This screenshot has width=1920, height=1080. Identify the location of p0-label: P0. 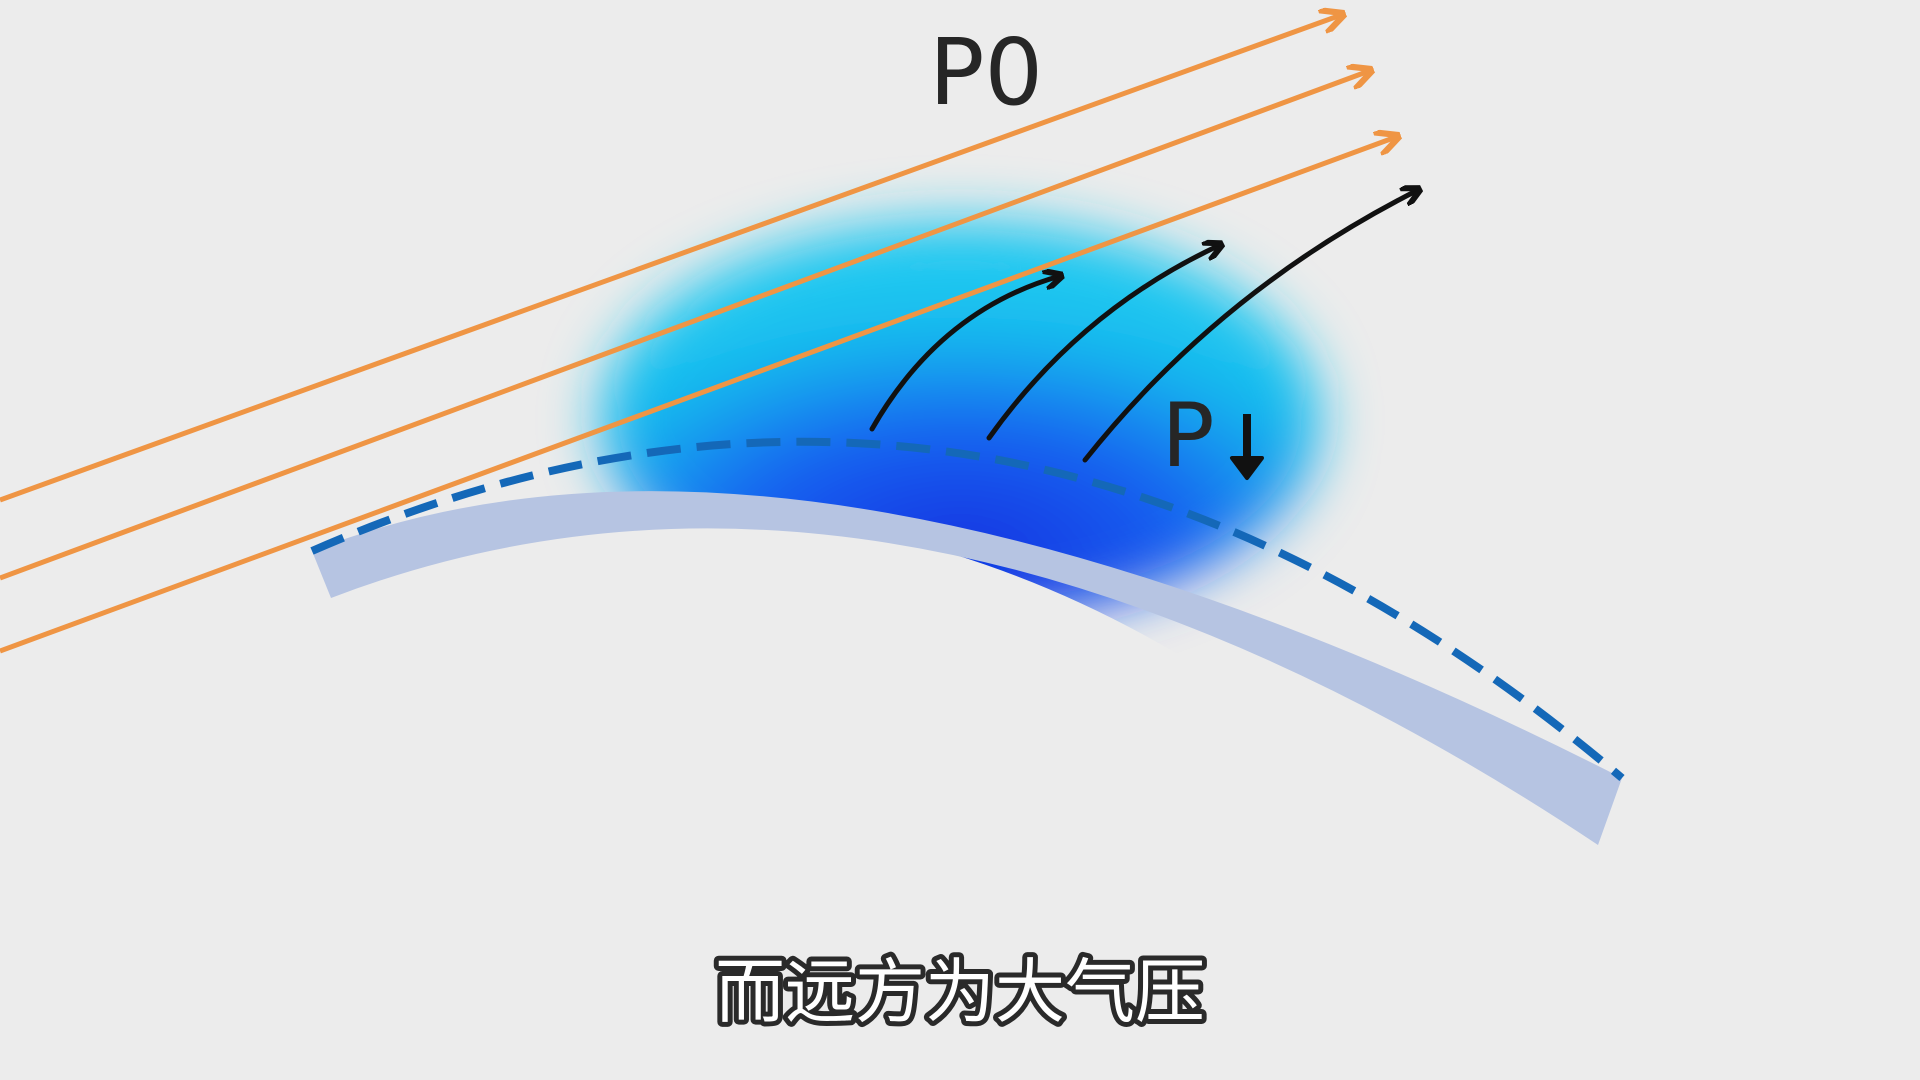
(986, 72).